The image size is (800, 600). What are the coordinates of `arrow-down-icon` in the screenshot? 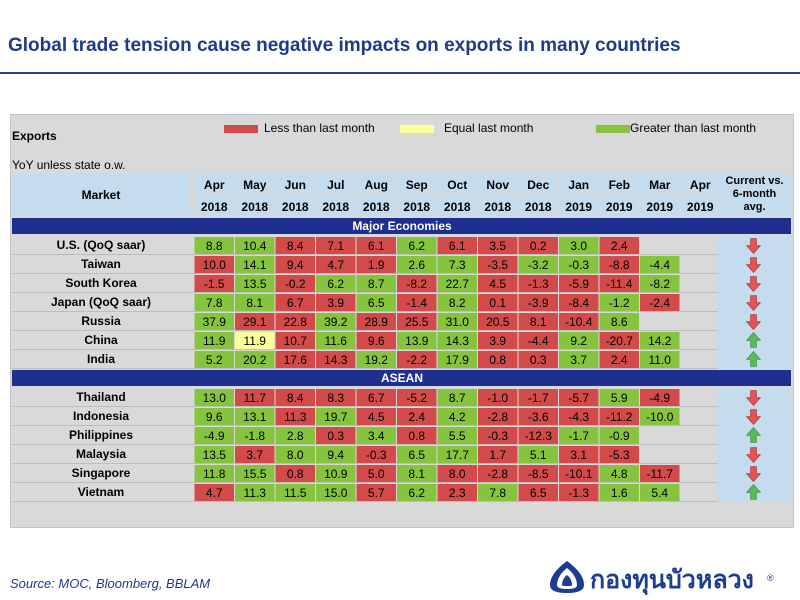 It's located at (753, 284).